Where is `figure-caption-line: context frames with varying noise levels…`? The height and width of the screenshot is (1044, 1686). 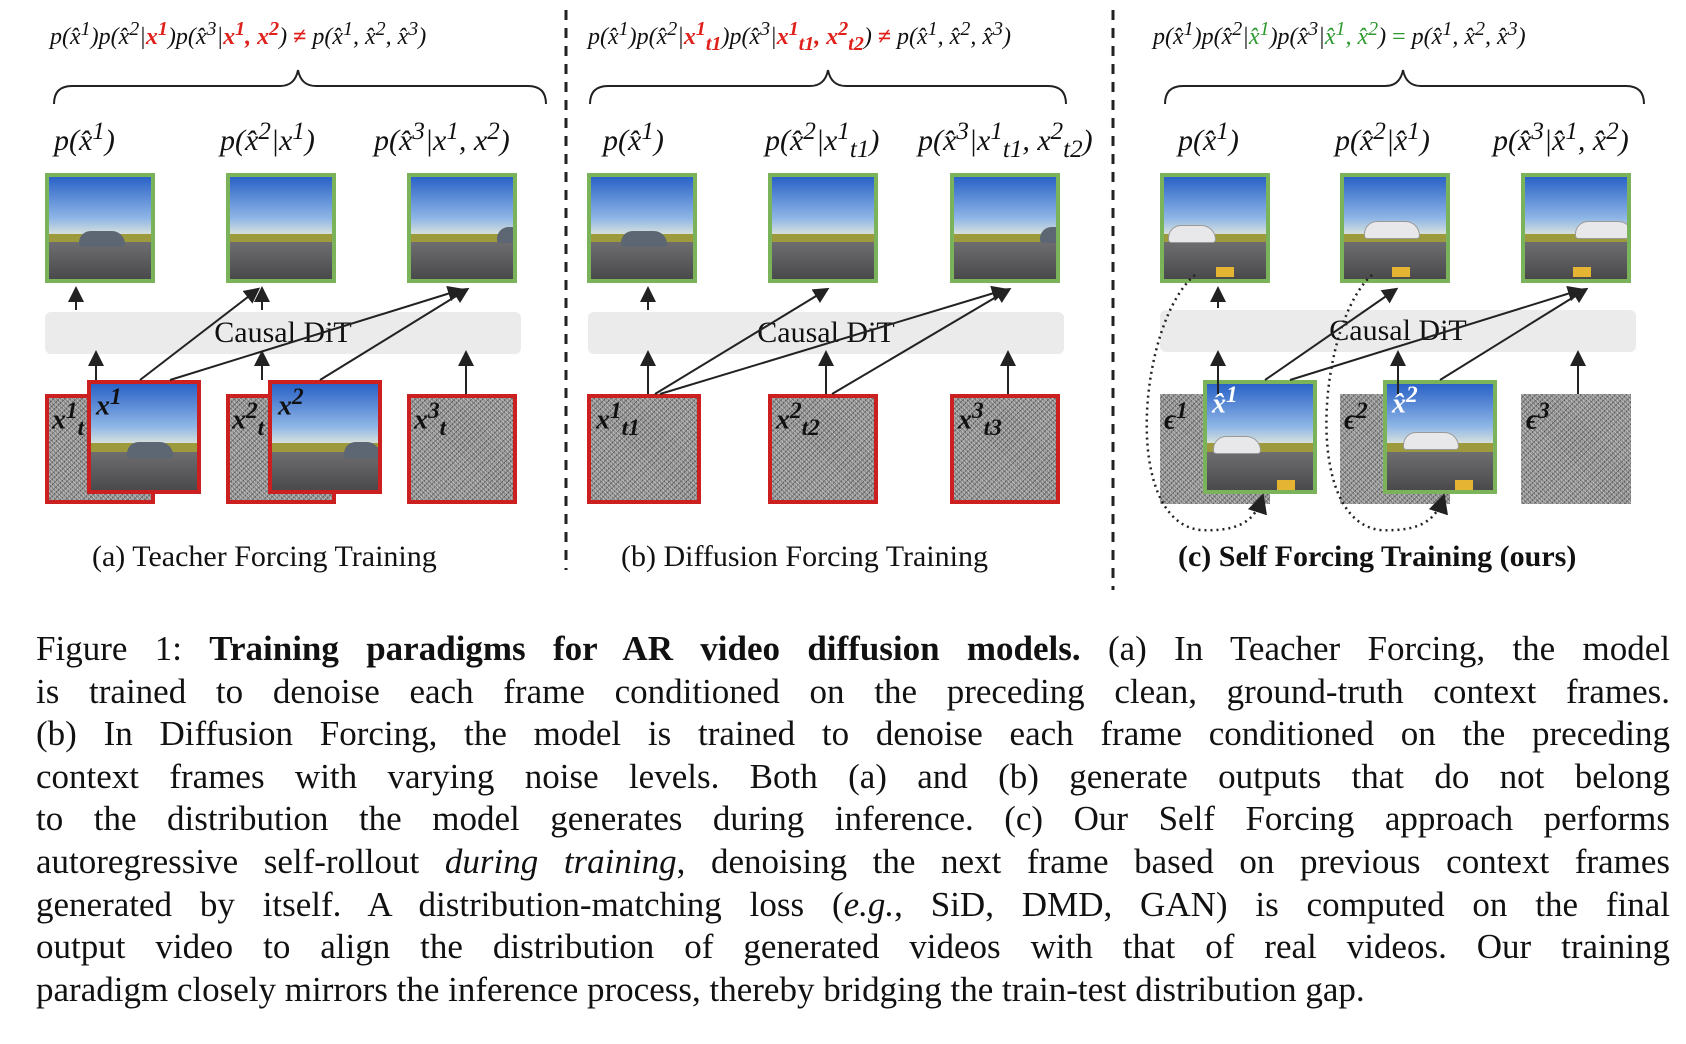
figure-caption-line: context frames with varying noise levels… is located at coordinates (853, 776).